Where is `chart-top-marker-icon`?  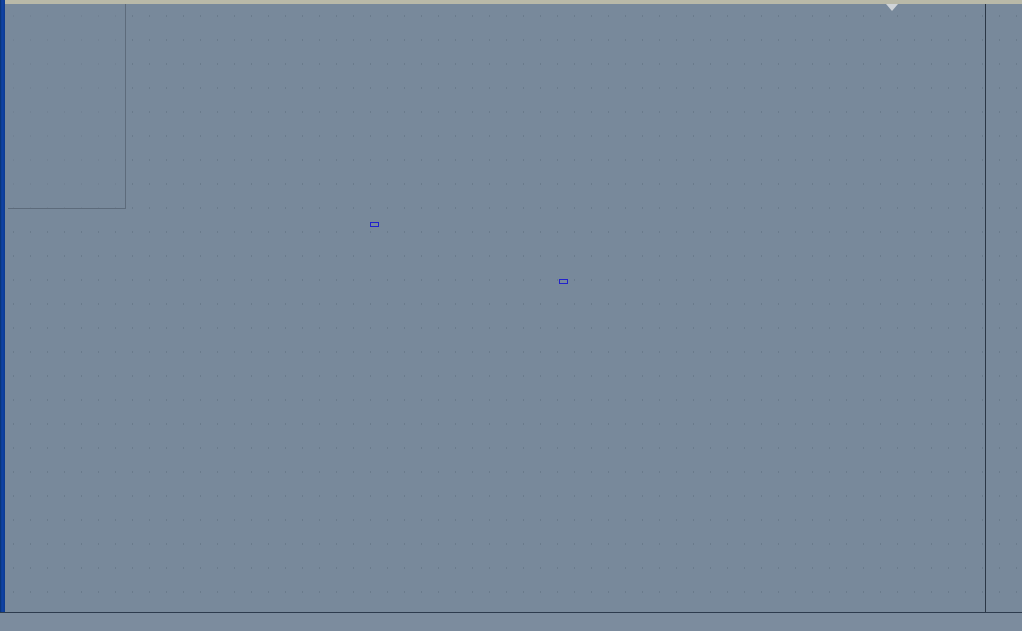 chart-top-marker-icon is located at coordinates (892, 7).